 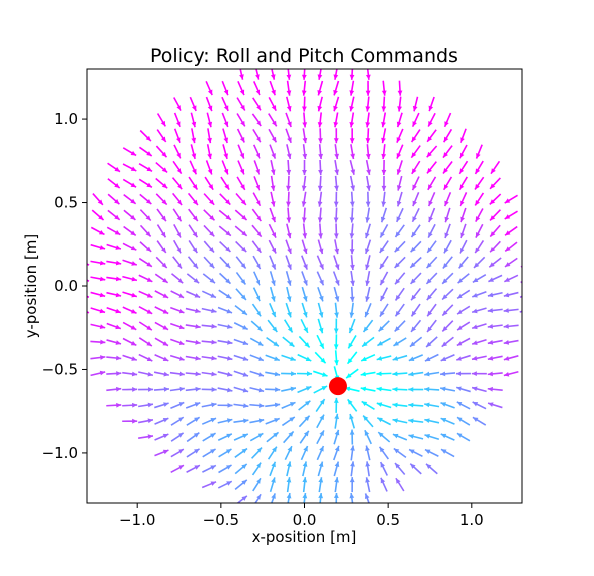 What do you see at coordinates (472, 520) in the screenshot?
I see `x-tick-label: 1.0` at bounding box center [472, 520].